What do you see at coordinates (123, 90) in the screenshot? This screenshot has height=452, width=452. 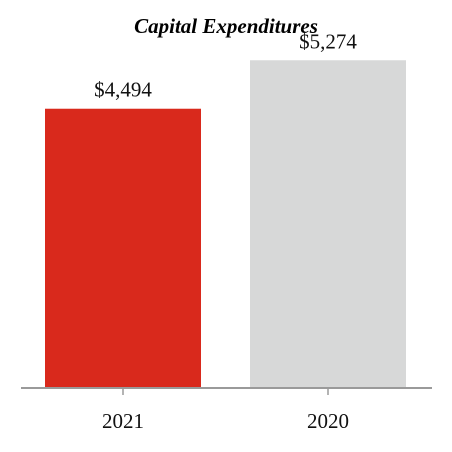 I see `value-label-2021: $4,494` at bounding box center [123, 90].